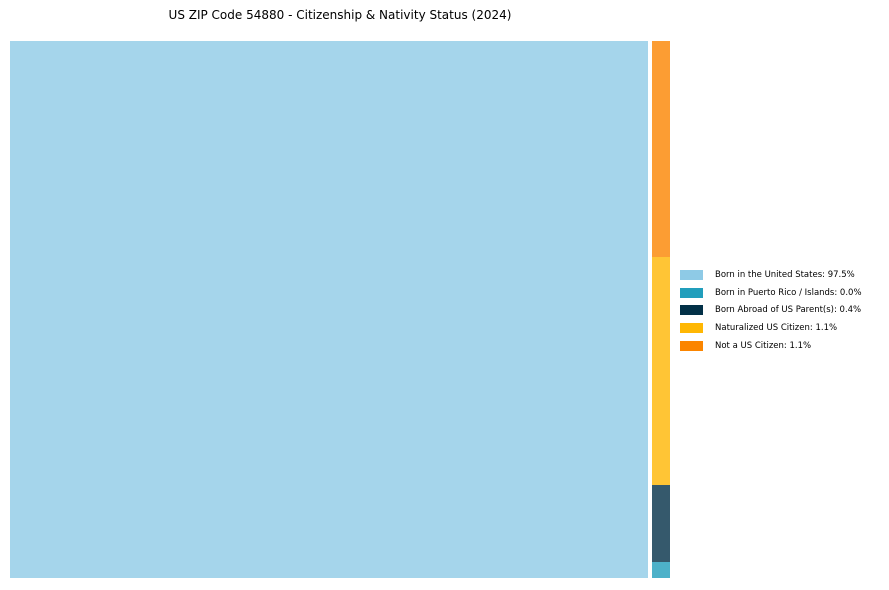  What do you see at coordinates (776, 327) in the screenshot?
I see `legend-label-naturalized: Naturalized US Citizen: 1.1%` at bounding box center [776, 327].